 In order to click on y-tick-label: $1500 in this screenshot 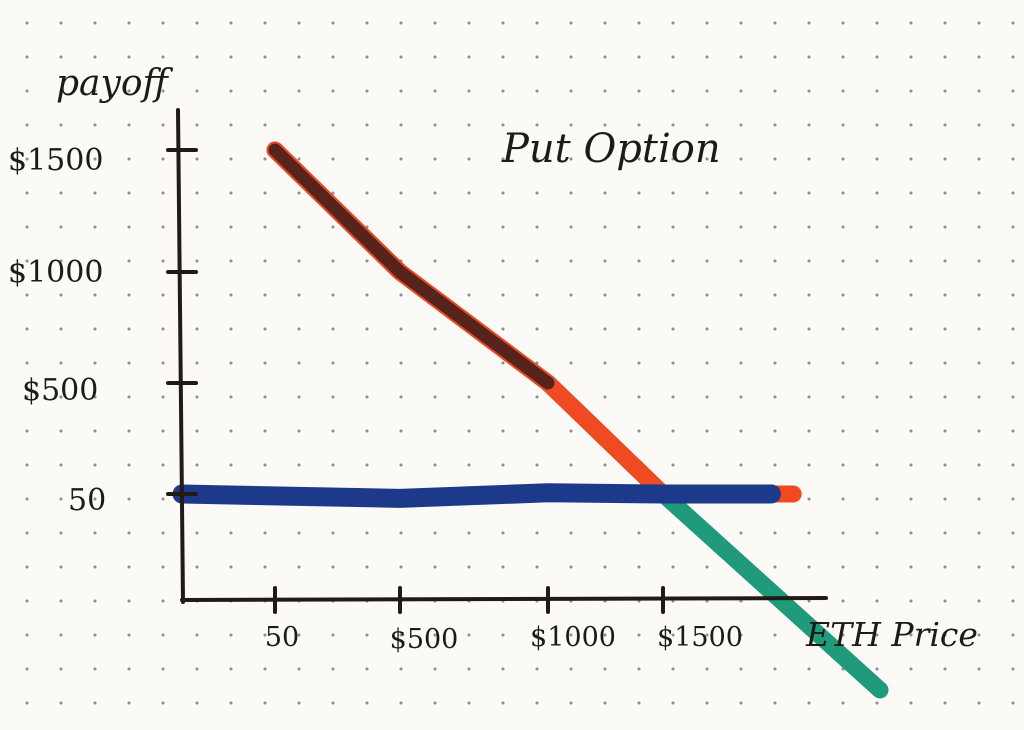, I will do `click(55, 160)`.